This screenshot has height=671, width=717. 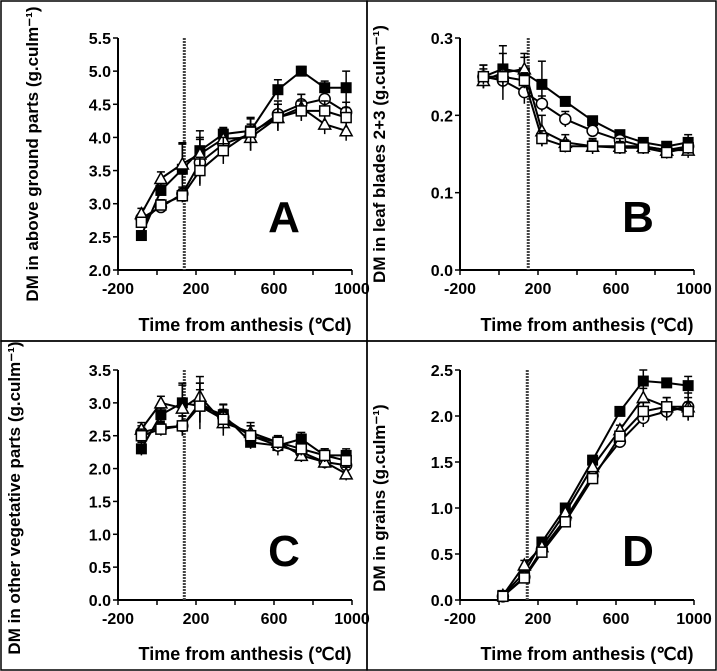 I want to click on panel-label: C, so click(x=284, y=551).